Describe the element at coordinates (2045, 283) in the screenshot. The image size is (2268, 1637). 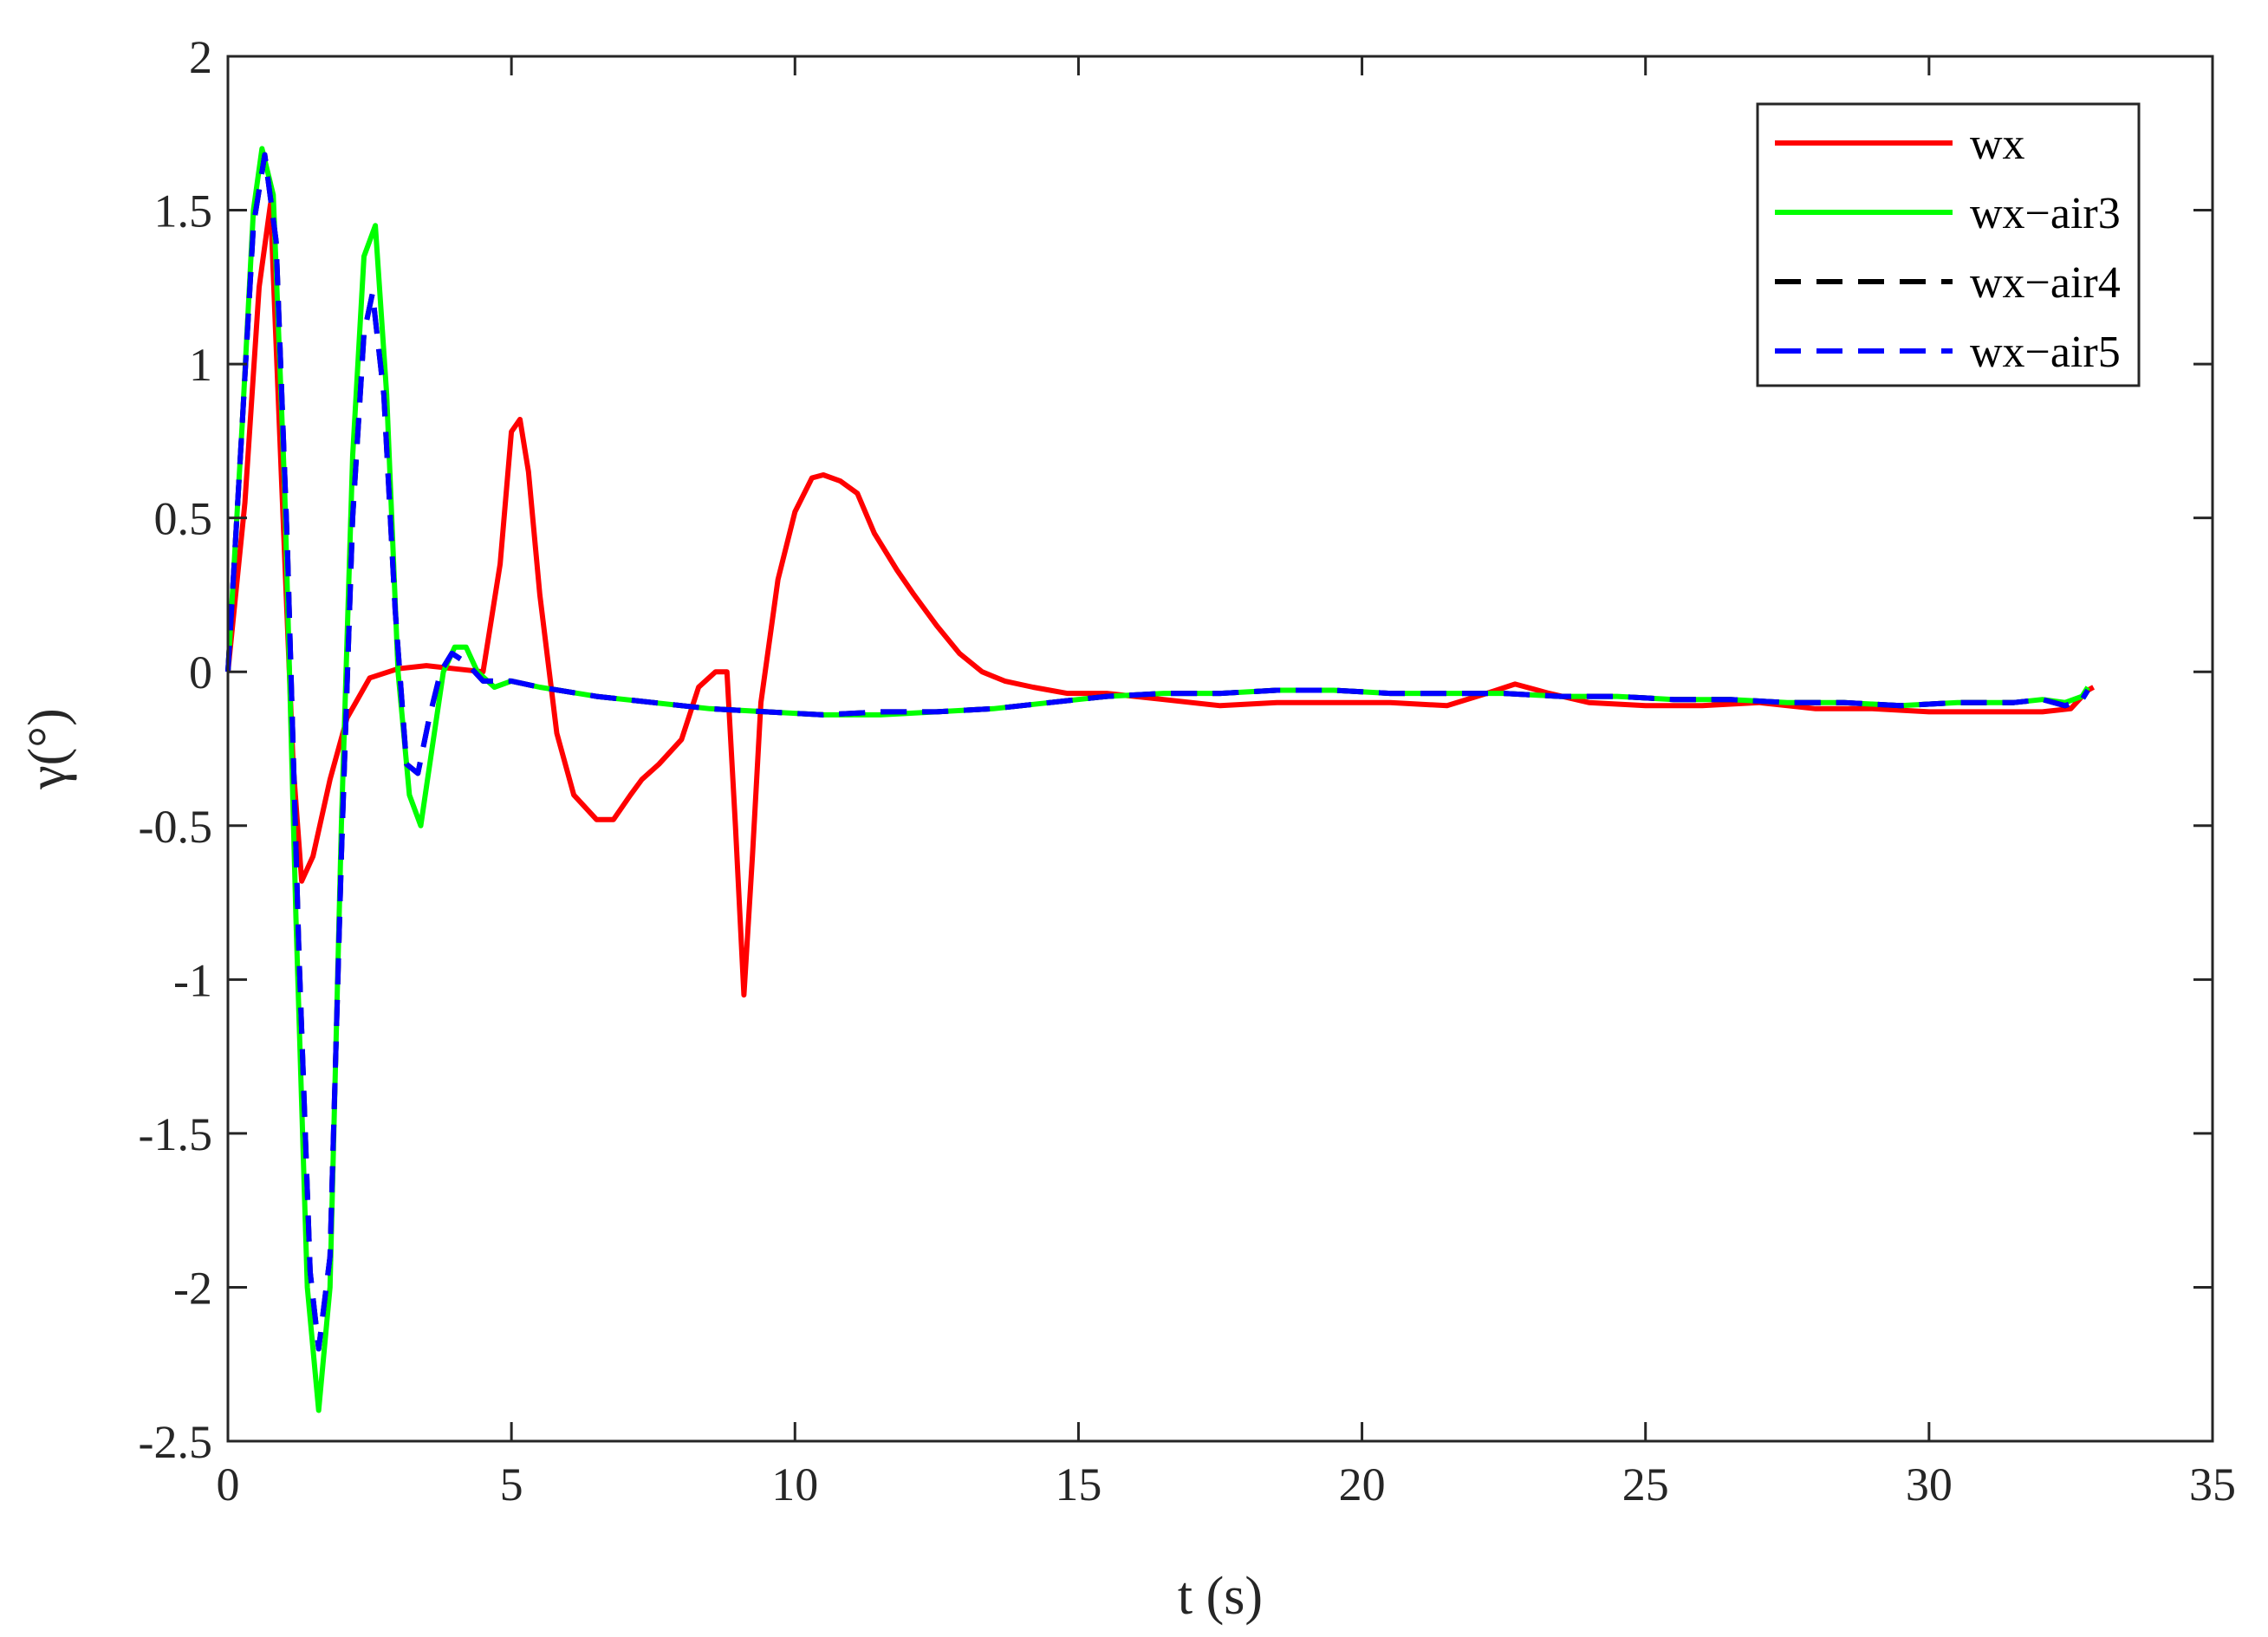
I see `legend-label-3: wx−air4` at that location.